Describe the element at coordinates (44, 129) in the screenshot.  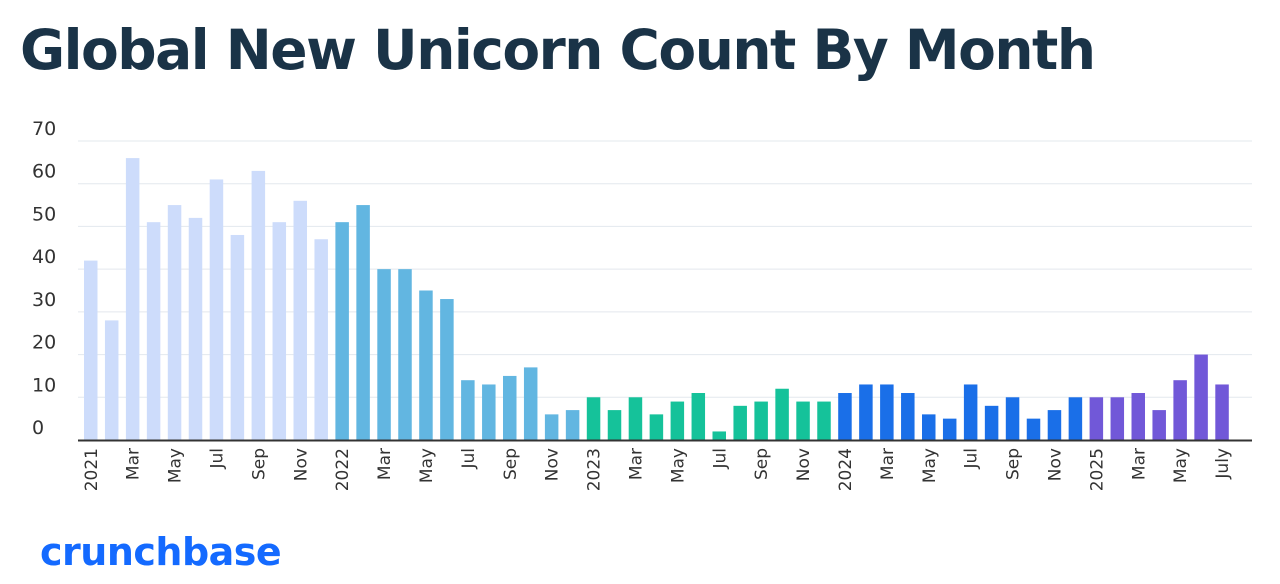
I see `y-tick-label: 70` at that location.